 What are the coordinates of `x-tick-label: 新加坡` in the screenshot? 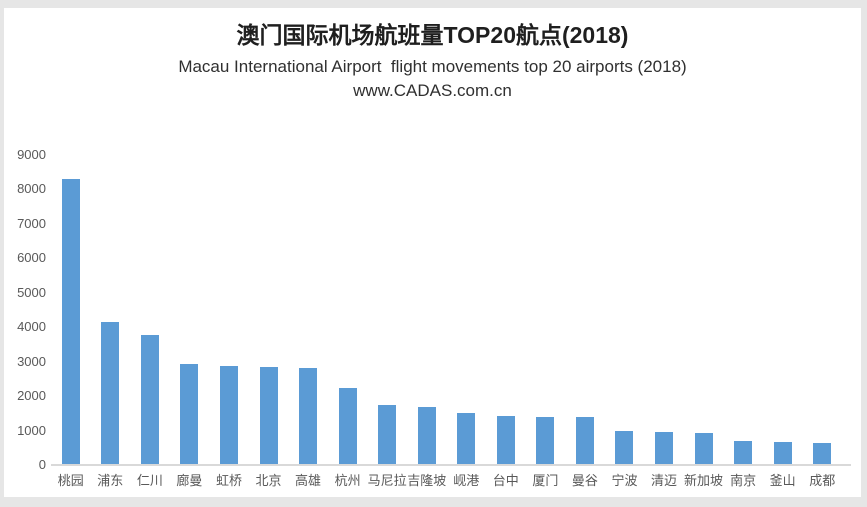 It's located at (704, 480).